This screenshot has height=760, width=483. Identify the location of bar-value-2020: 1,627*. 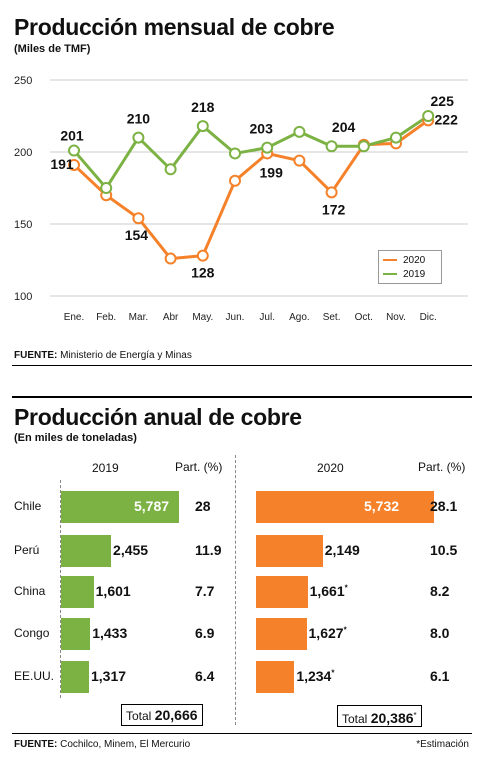
(328, 633).